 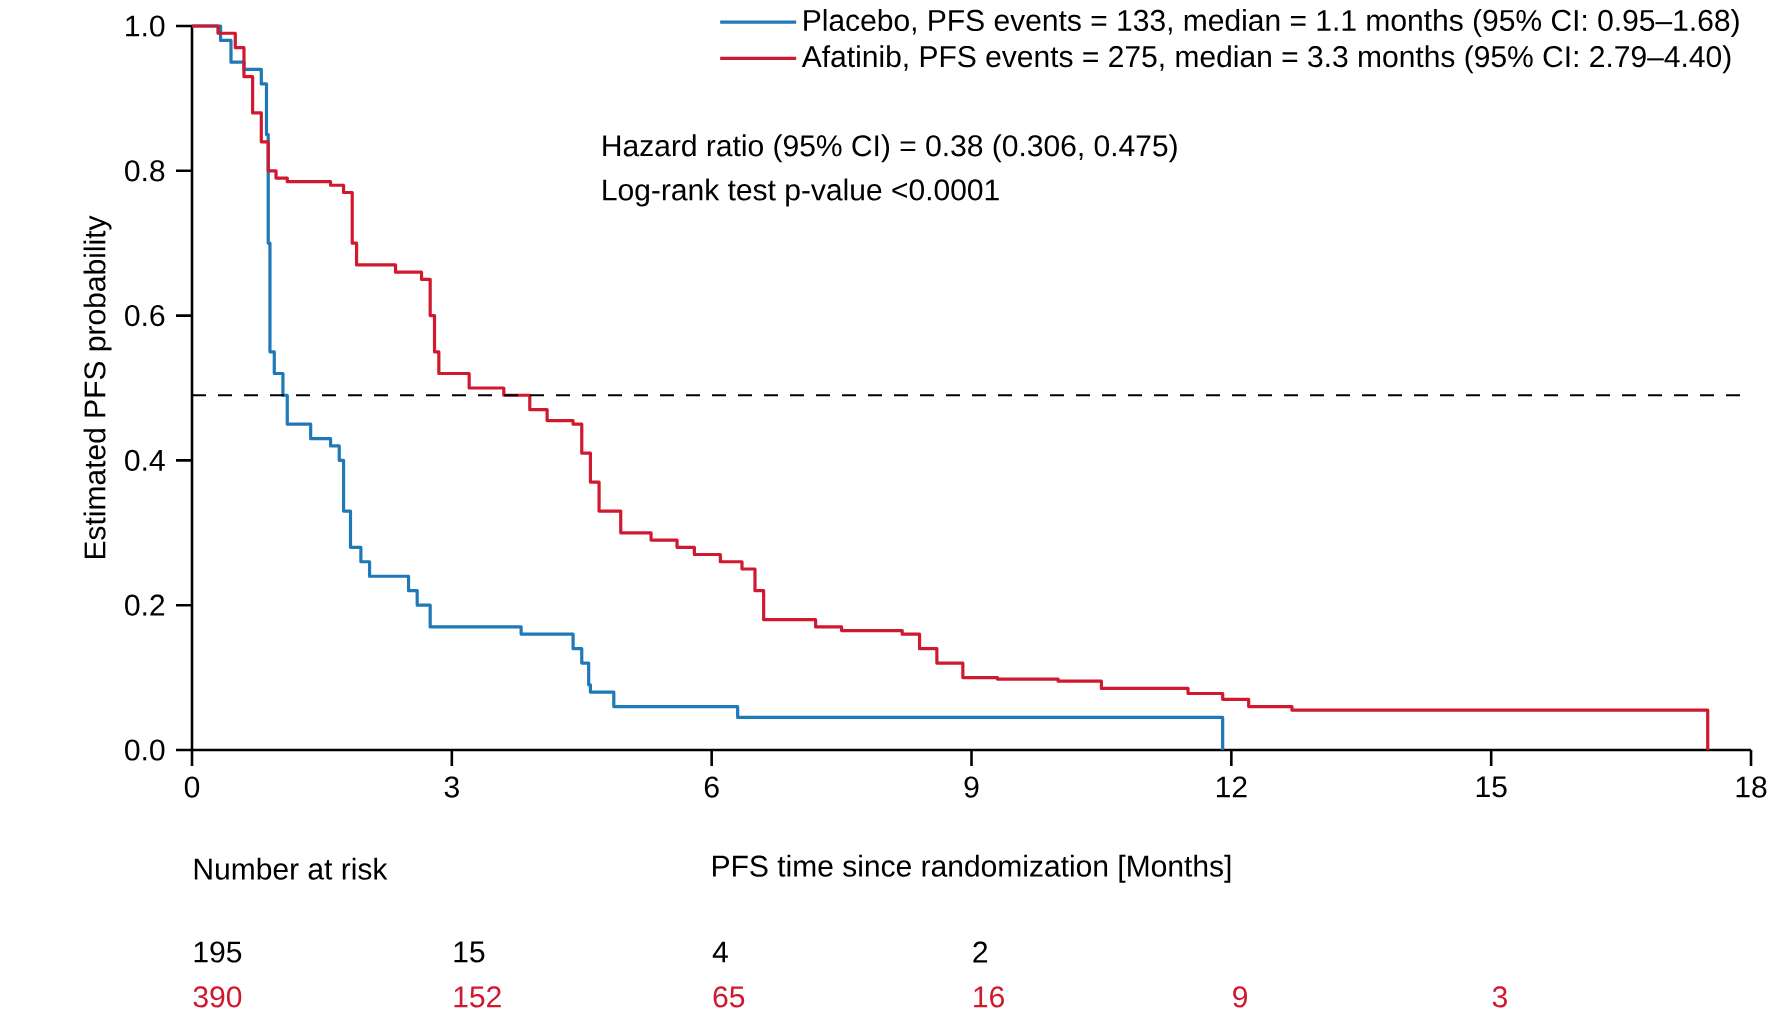 What do you see at coordinates (469, 952) in the screenshot?
I see `text: 15` at bounding box center [469, 952].